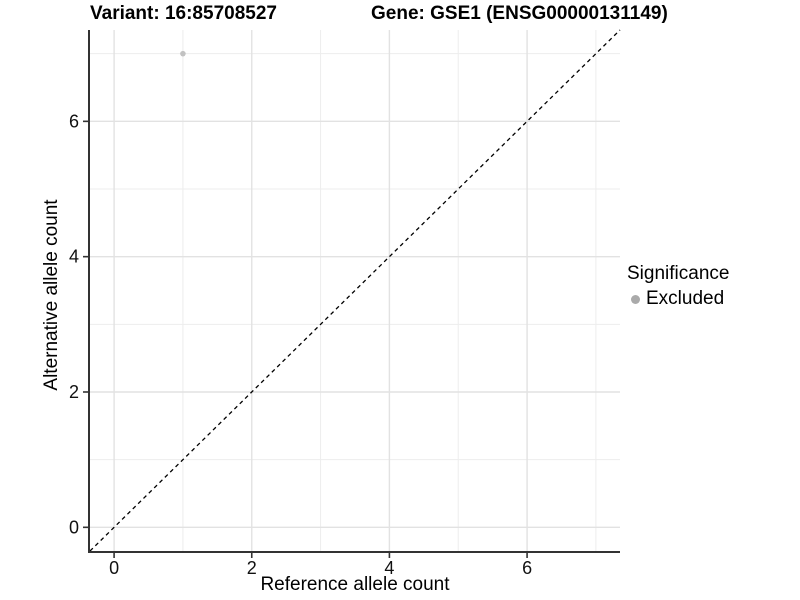 The width and height of the screenshot is (800, 600). Describe the element at coordinates (519, 13) in the screenshot. I see `plot-title-gene: Gene: GSE1 (ENSG00000131149)` at that location.